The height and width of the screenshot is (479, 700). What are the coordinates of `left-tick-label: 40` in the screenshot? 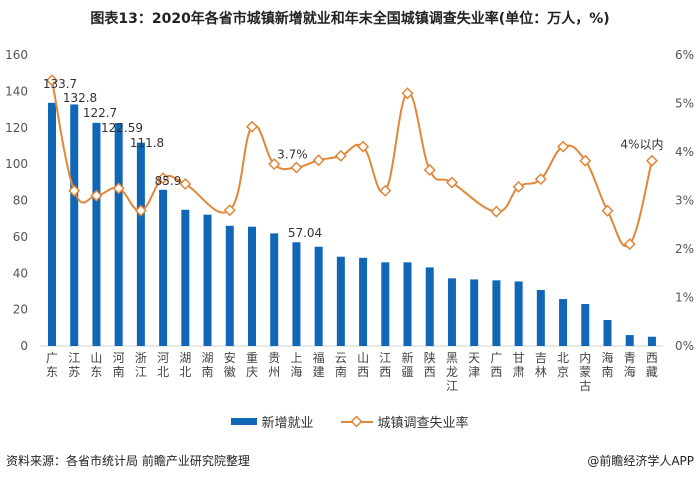 It's located at (20, 273).